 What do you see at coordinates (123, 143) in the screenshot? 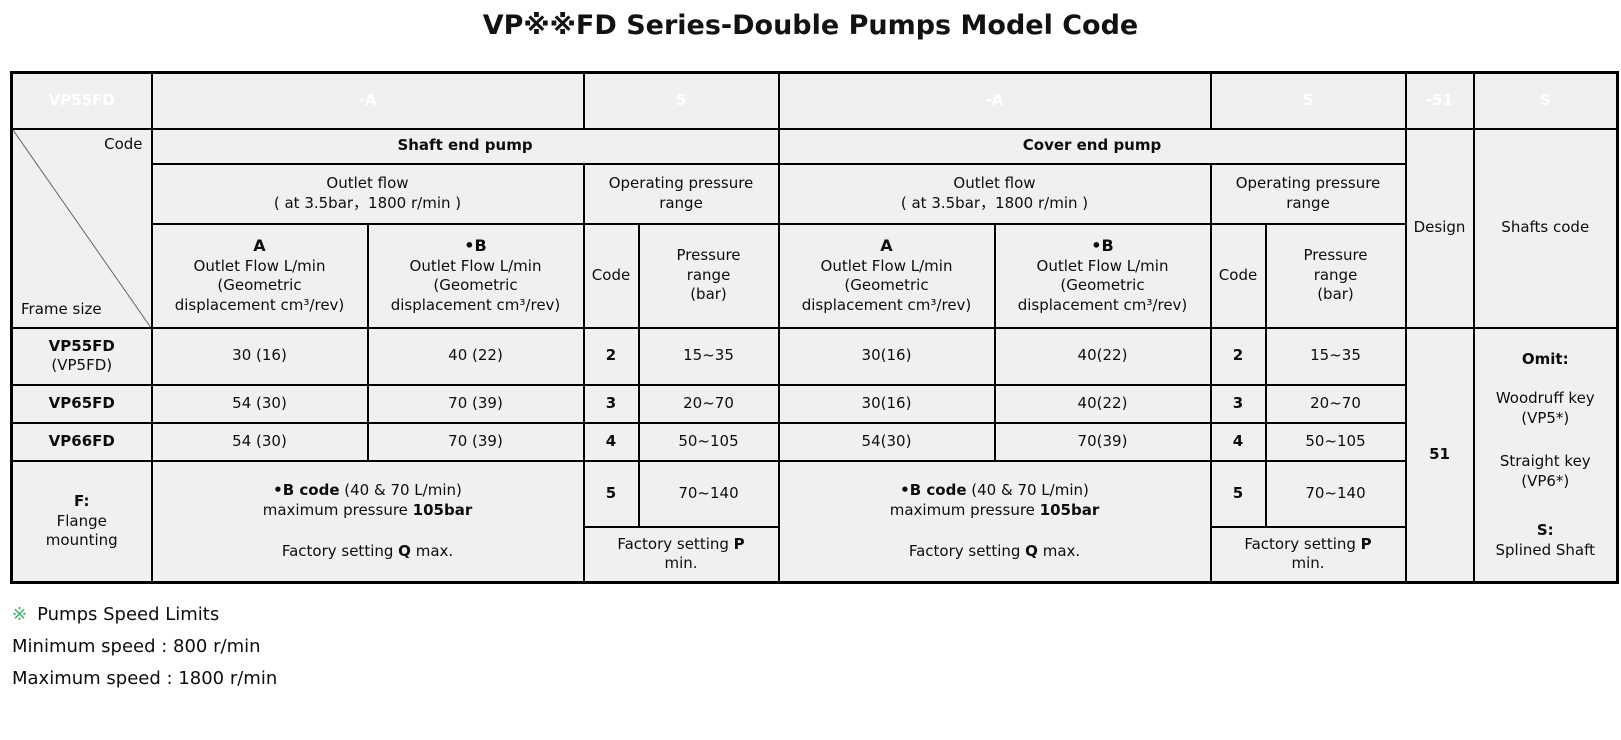
I see `corner-code-label: Code` at bounding box center [123, 143].